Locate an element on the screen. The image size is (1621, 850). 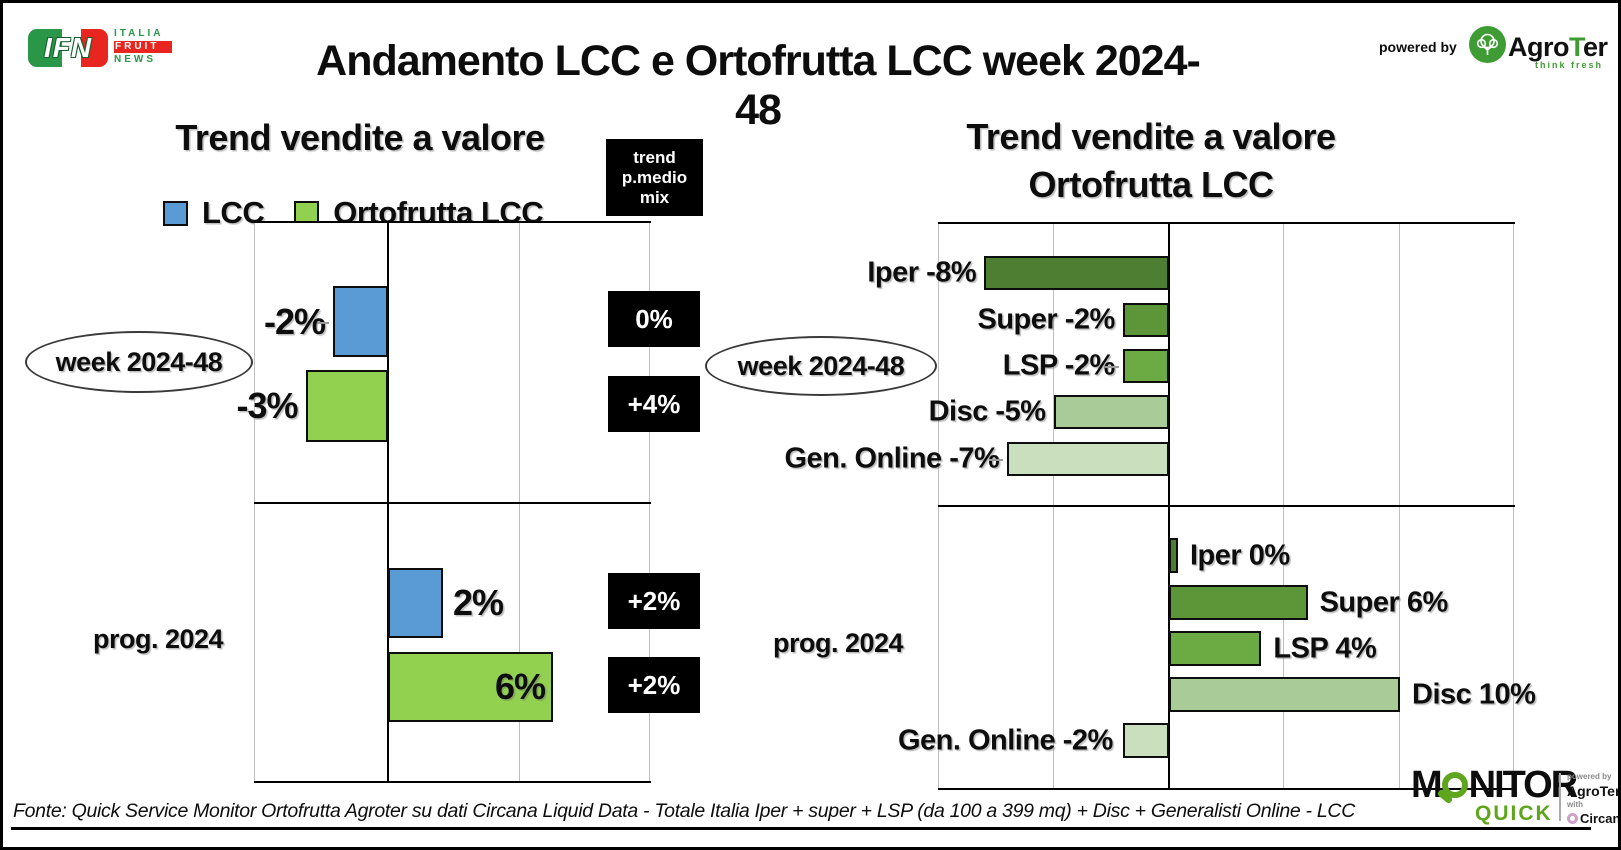
left-week-callout: week 2024-48 is located at coordinates (139, 362).